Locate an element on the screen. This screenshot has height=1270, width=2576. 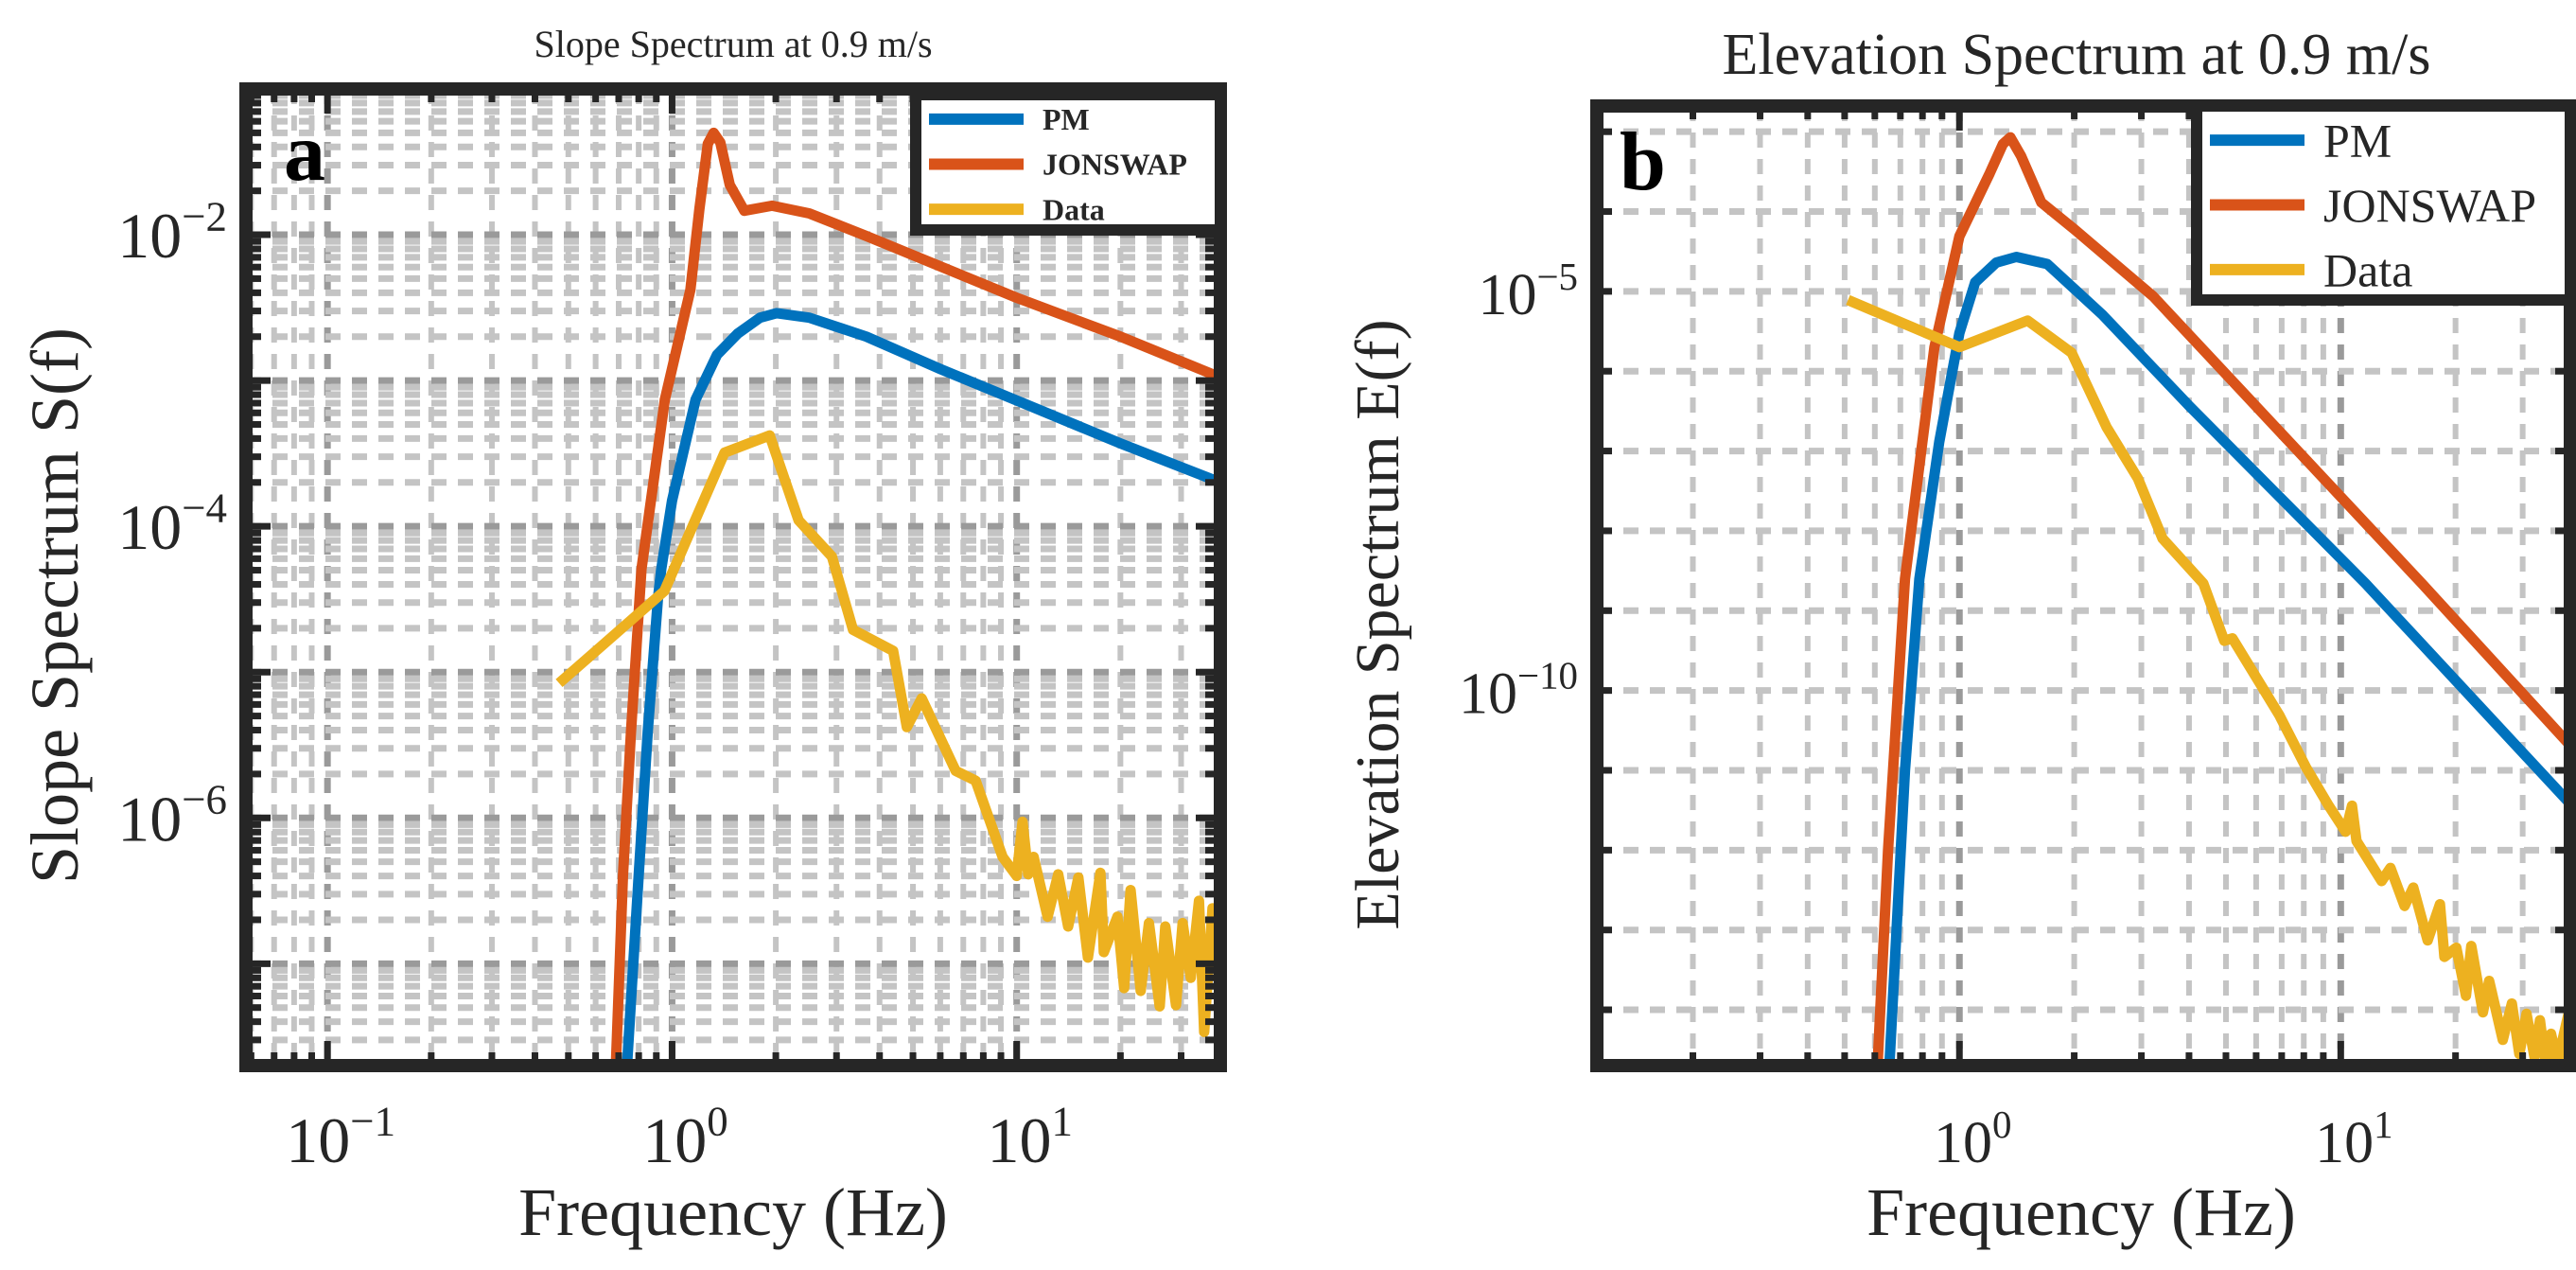
panel-letter: b is located at coordinates (1643, 162).